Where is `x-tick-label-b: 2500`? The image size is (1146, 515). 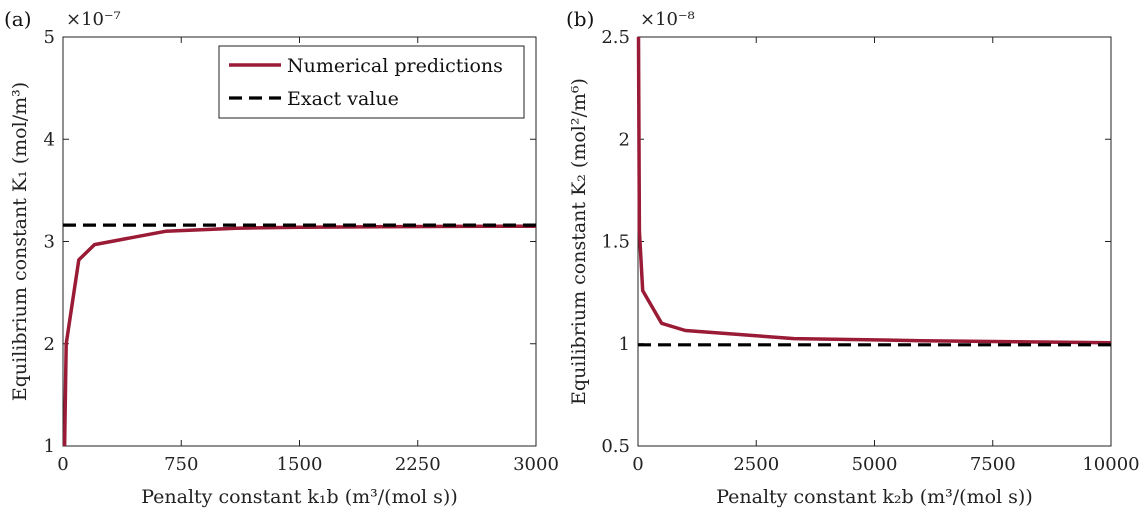 x-tick-label-b: 2500 is located at coordinates (756, 464).